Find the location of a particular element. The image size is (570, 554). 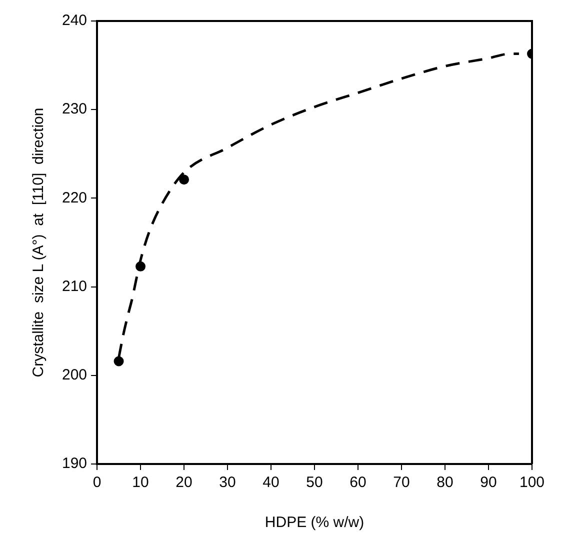

y-tick-label: 220 is located at coordinates (75, 197).